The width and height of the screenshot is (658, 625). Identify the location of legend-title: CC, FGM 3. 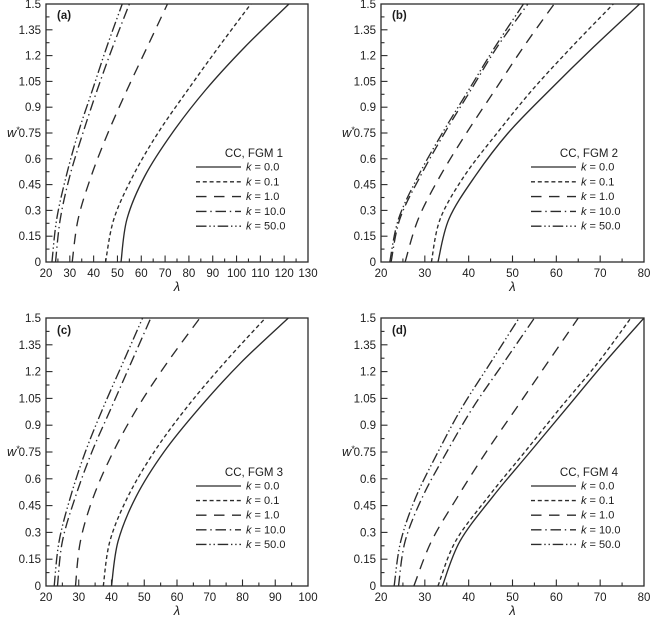
(254, 473).